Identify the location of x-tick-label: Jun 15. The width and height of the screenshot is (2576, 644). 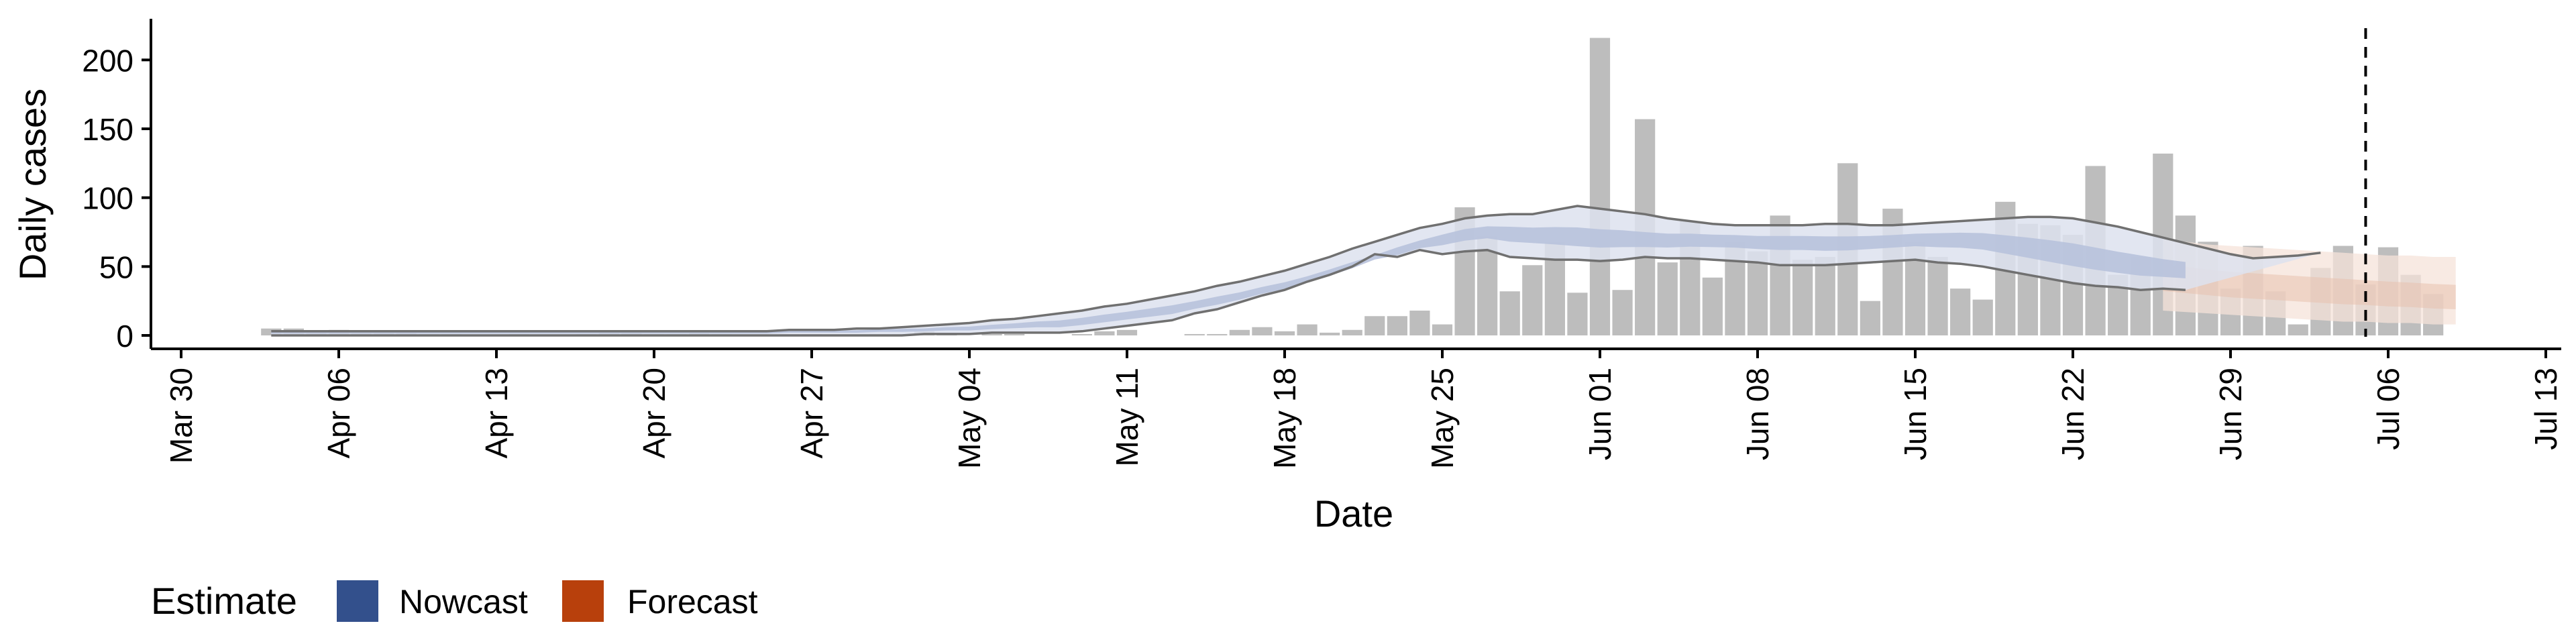
(1915, 414).